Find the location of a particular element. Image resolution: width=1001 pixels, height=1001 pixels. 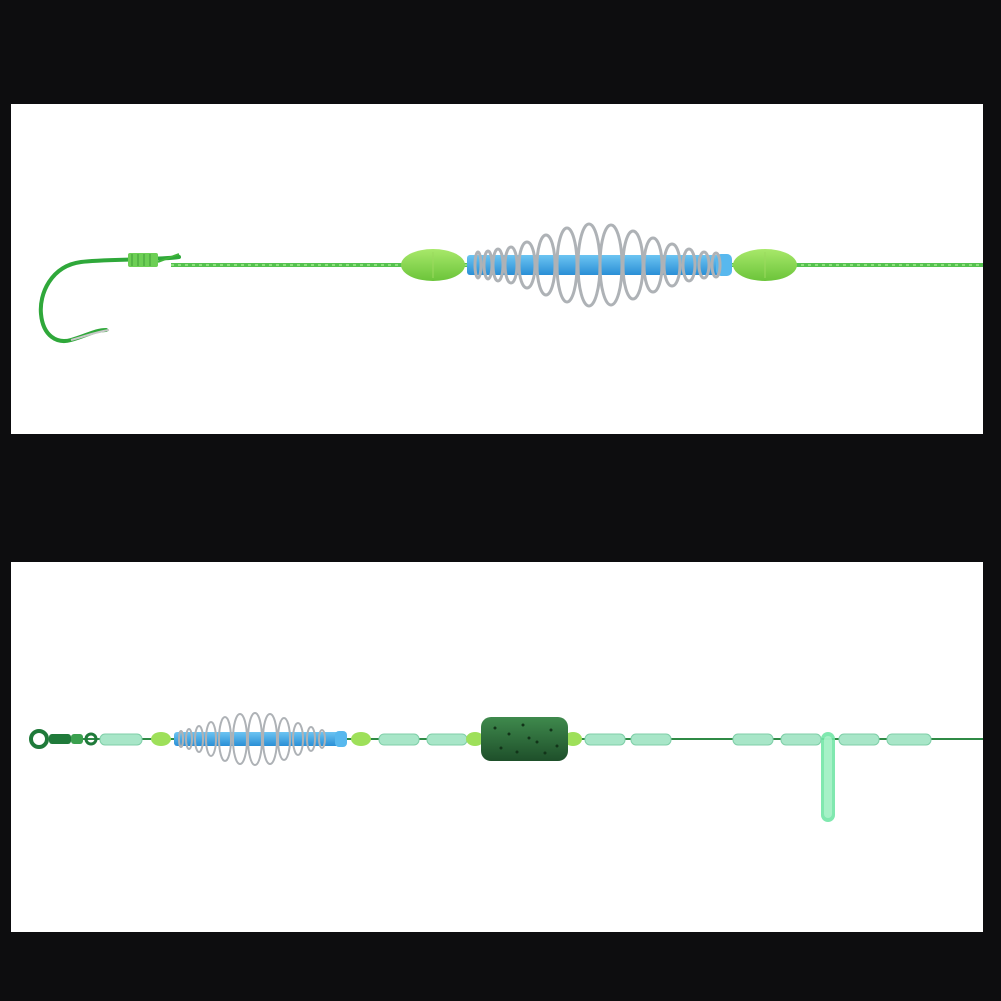

sinker-icon is located at coordinates (524, 739).